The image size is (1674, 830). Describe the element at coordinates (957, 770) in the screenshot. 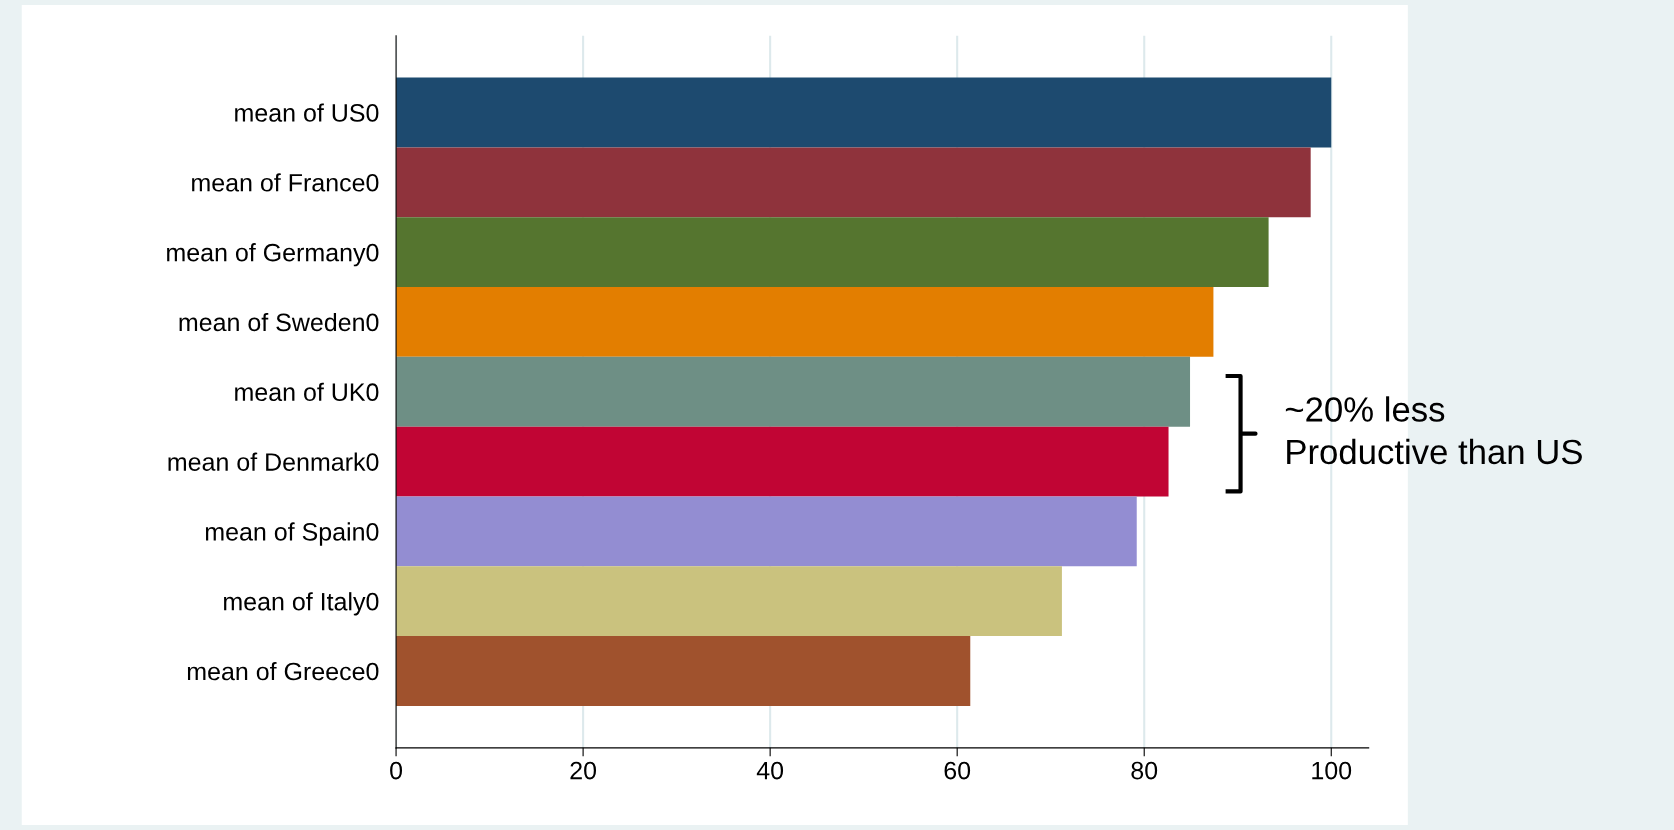

I see `x-tick-label: 60` at that location.